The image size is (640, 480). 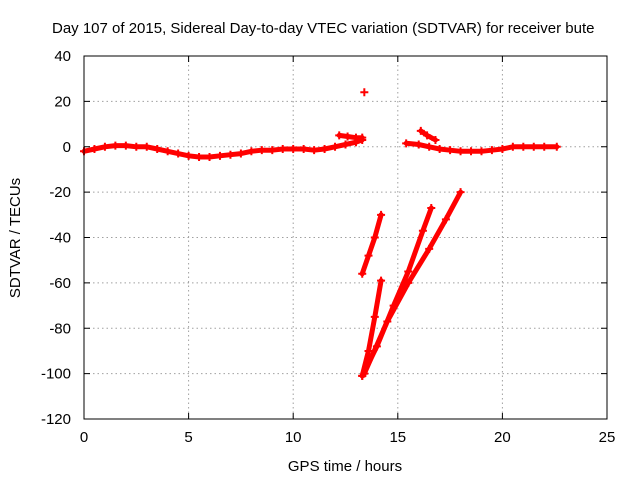 I want to click on series-track-d, so click(x=412, y=283).